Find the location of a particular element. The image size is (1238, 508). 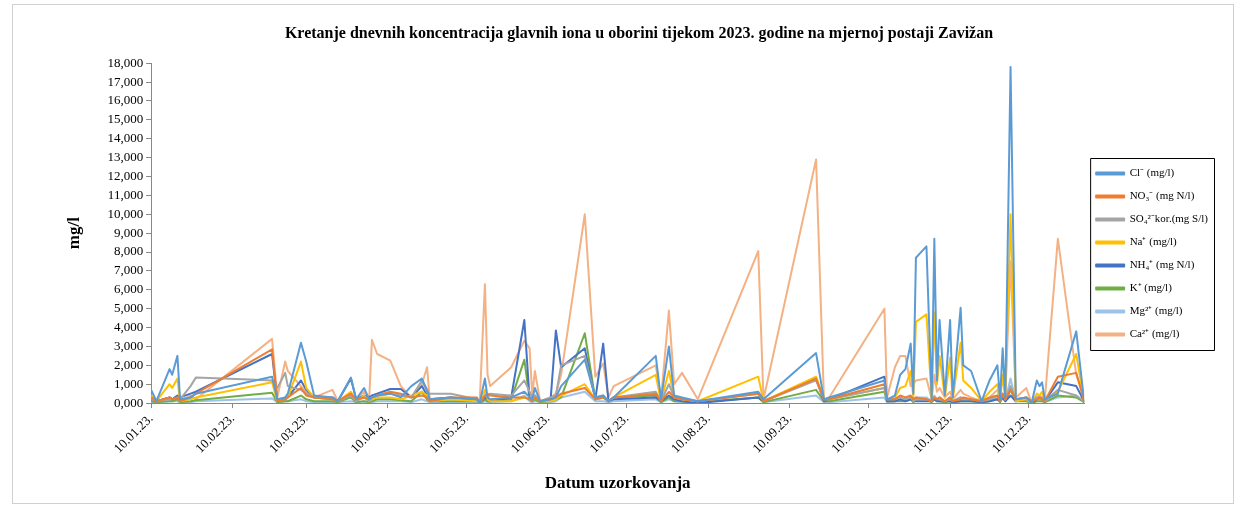

y-tick-label: 18,000 is located at coordinates (125, 62).